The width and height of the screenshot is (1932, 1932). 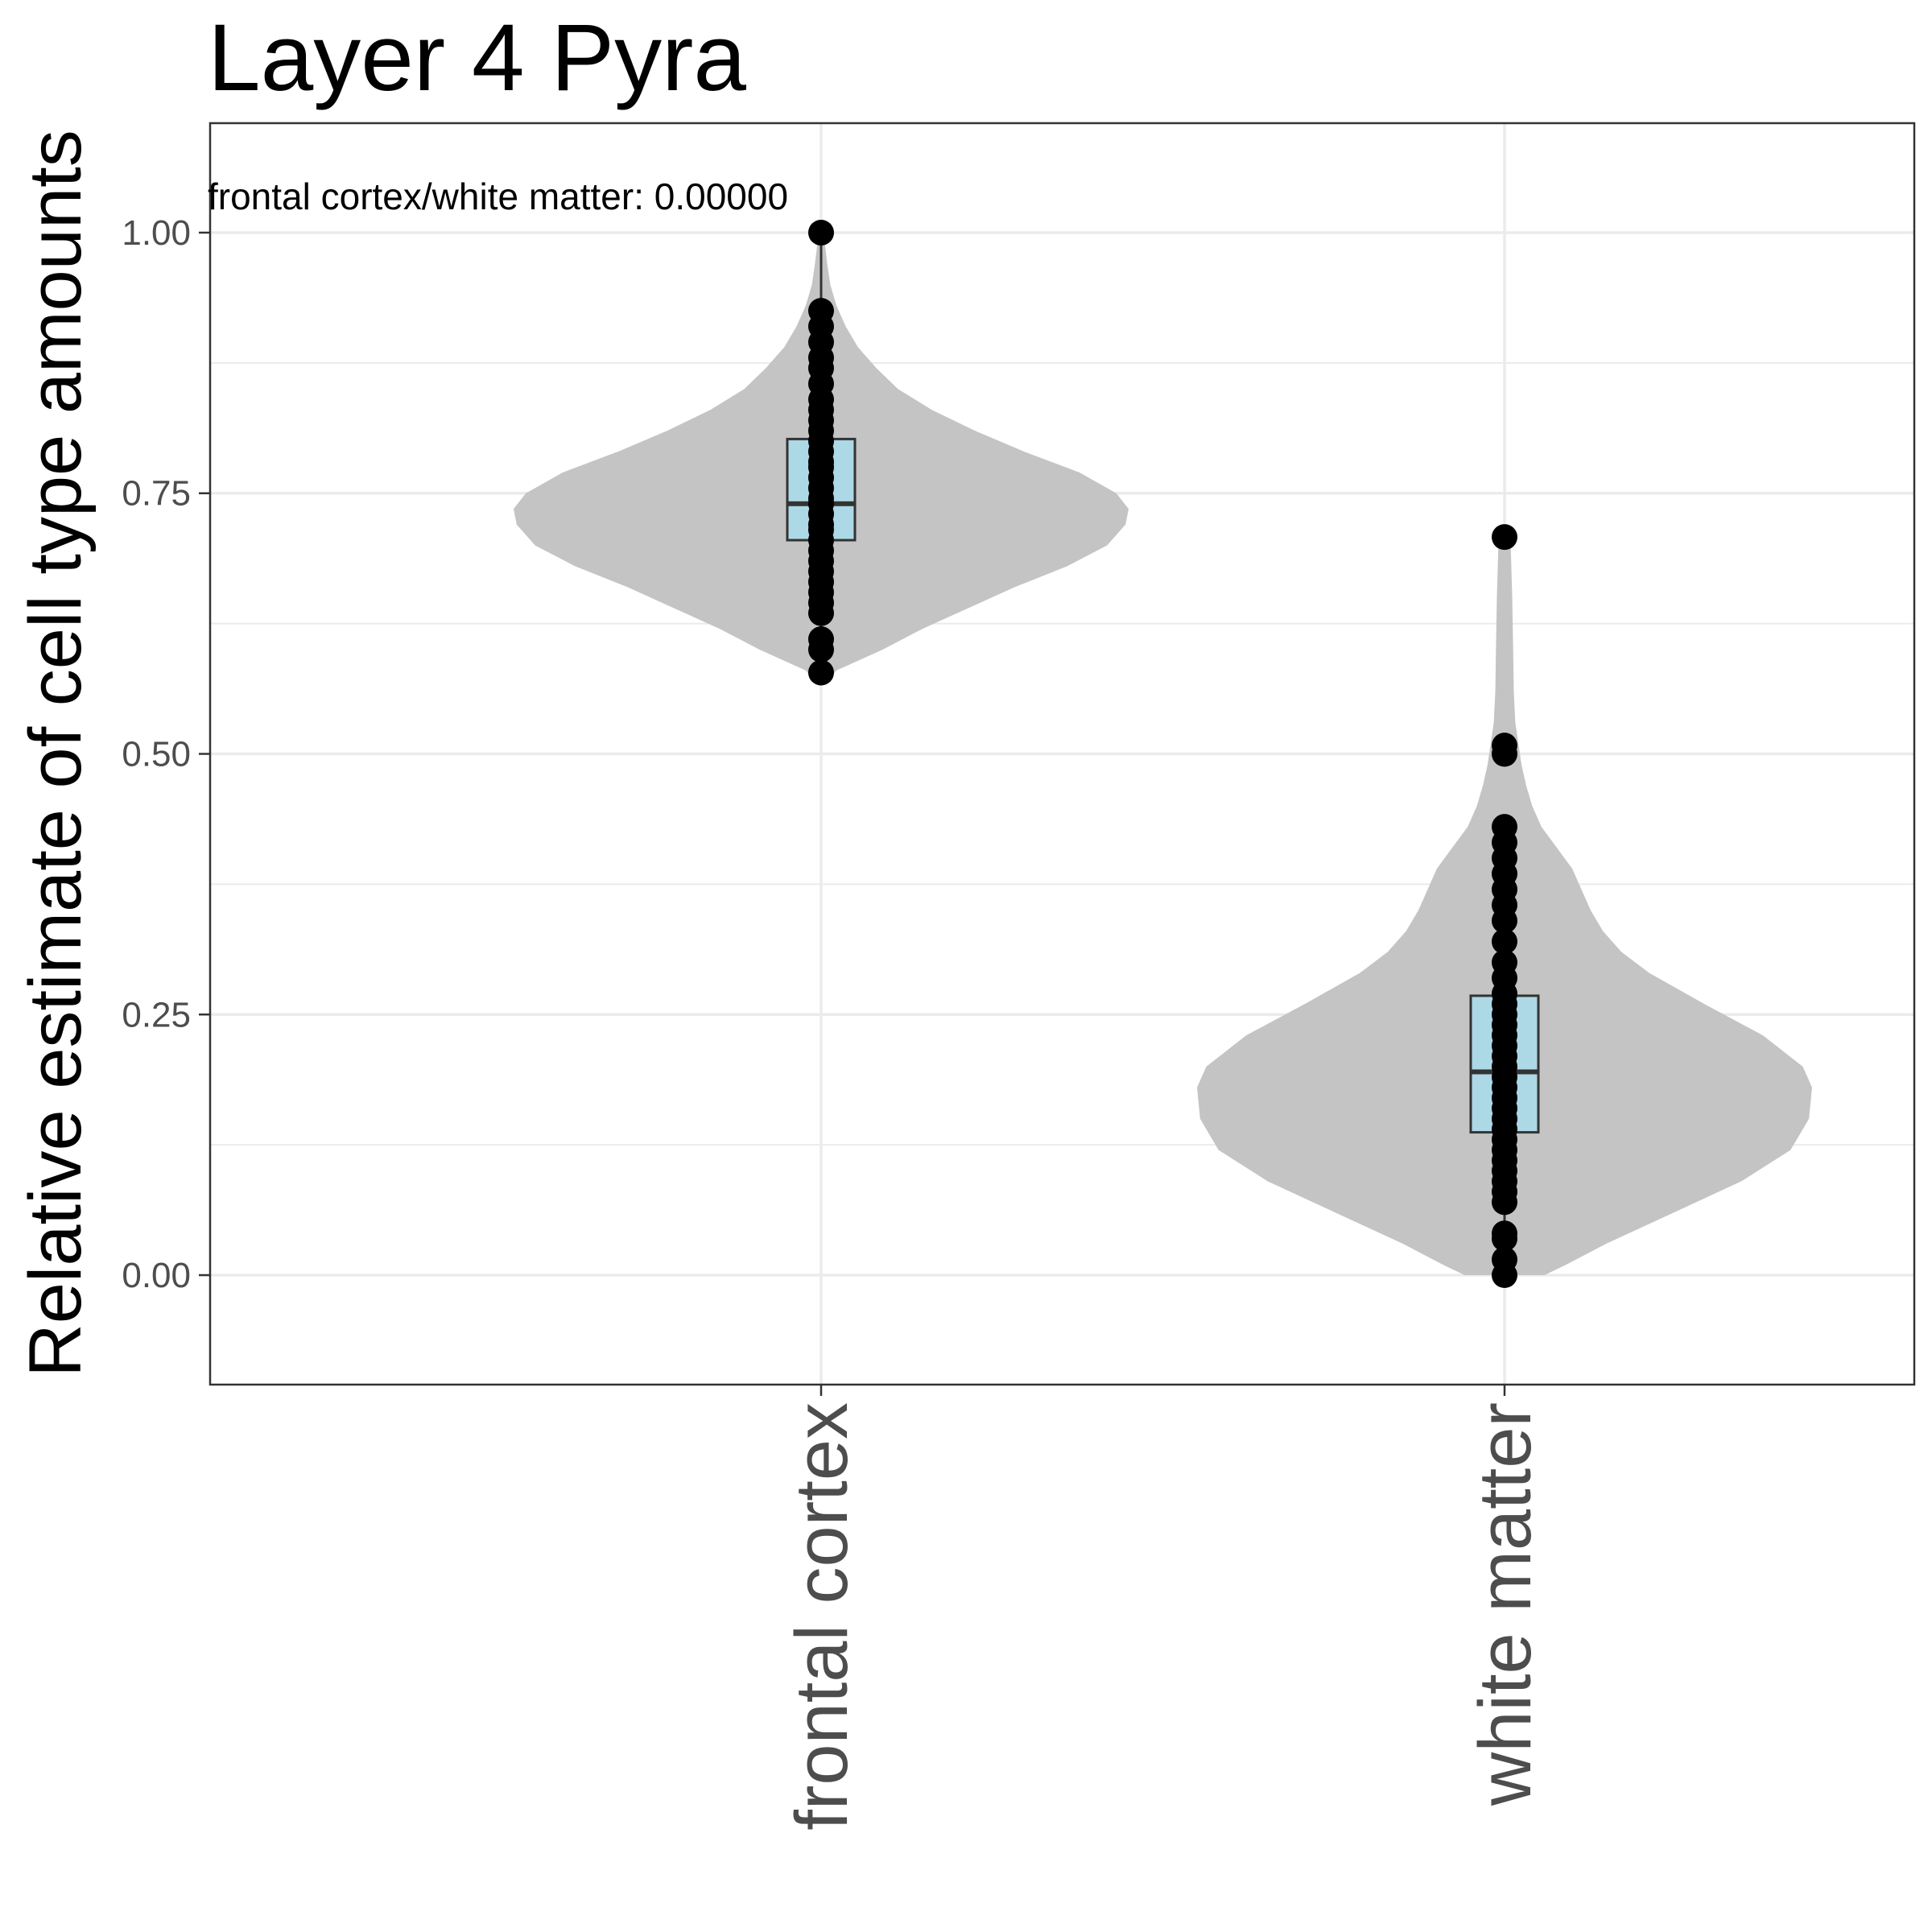 I want to click on y-tick-label: 0.00, so click(x=156, y=1275).